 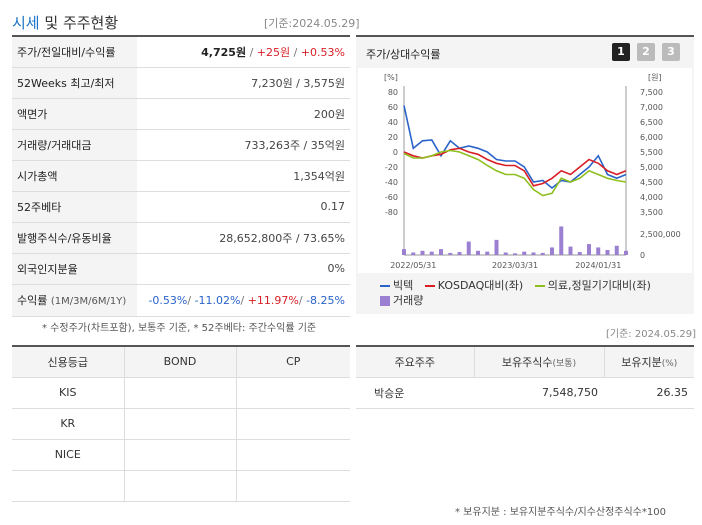 I want to click on column-header: 보유주식수(보통), so click(x=539, y=362).